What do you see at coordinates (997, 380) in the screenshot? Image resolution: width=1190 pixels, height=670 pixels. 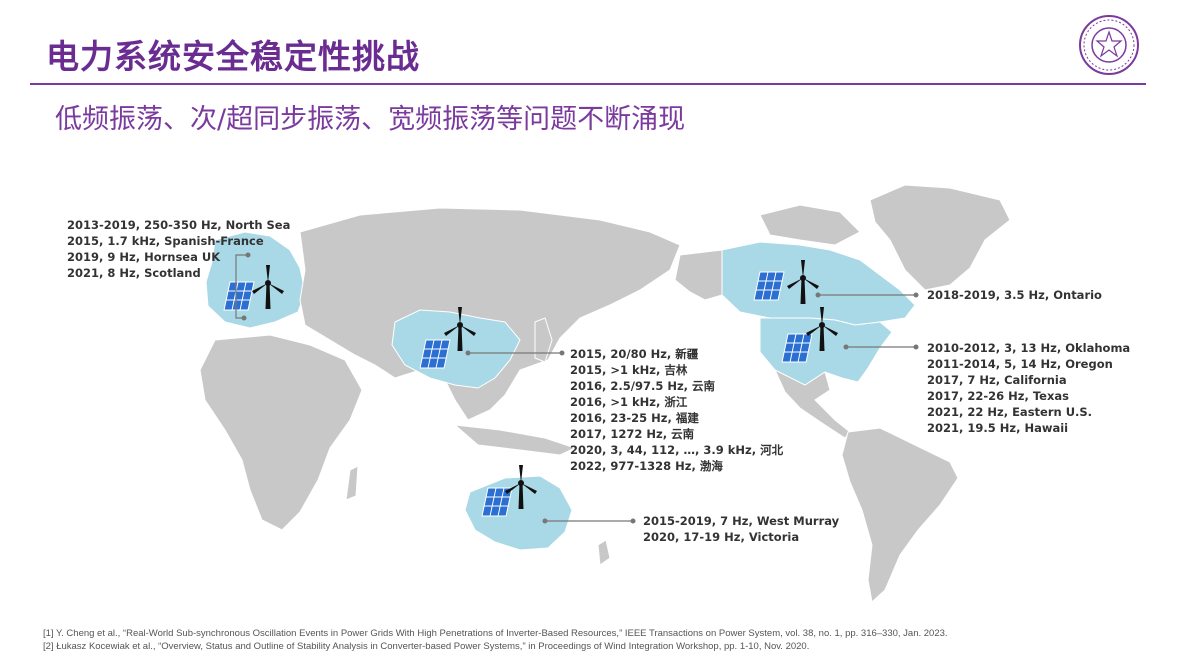 I see `event-item: 2017, 7 Hz, California` at bounding box center [997, 380].